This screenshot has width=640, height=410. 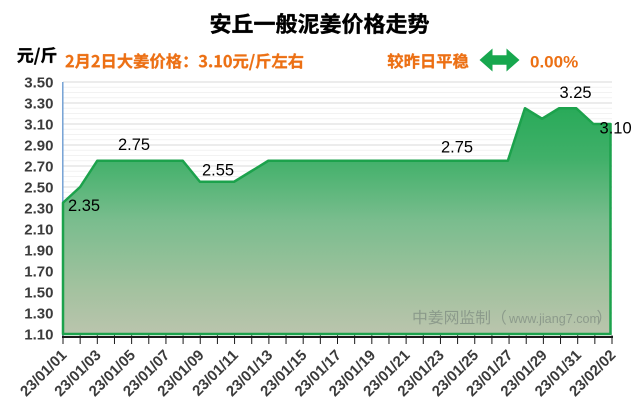 What do you see at coordinates (554, 319) in the screenshot?
I see `svg-text: www.jiang7.com` at bounding box center [554, 319].